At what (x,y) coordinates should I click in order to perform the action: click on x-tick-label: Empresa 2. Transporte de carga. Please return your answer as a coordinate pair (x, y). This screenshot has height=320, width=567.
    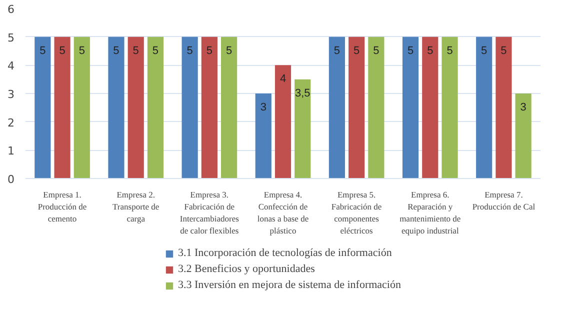
    Looking at the image, I should click on (136, 207).